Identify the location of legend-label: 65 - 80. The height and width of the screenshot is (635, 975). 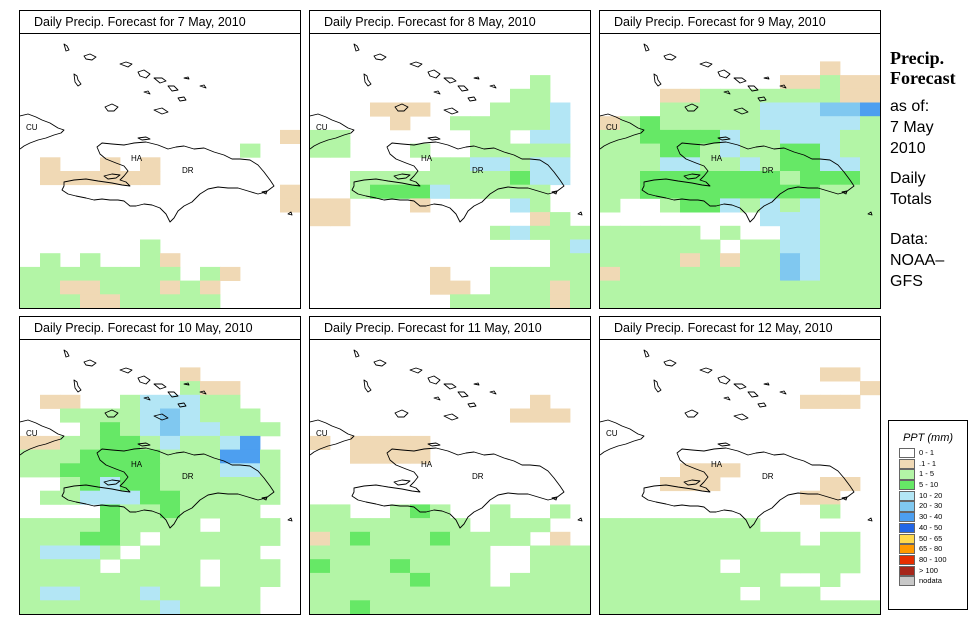
(931, 549).